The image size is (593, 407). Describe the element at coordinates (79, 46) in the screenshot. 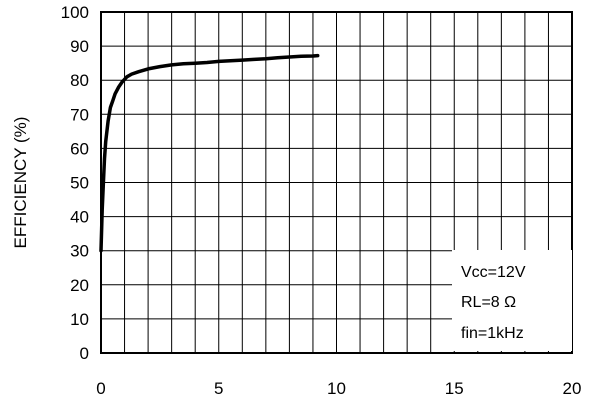

I see `y-tick-label: 90` at that location.